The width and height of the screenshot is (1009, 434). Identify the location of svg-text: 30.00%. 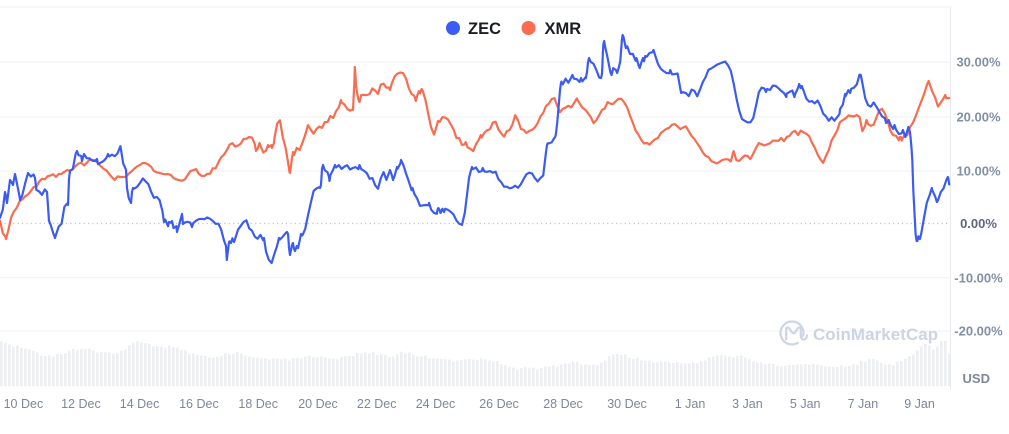
(978, 62).